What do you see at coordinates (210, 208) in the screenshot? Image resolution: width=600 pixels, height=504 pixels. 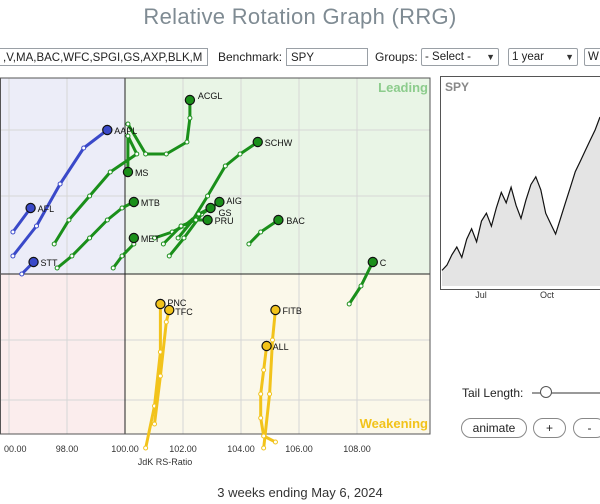 I see `head-point-gs` at bounding box center [210, 208].